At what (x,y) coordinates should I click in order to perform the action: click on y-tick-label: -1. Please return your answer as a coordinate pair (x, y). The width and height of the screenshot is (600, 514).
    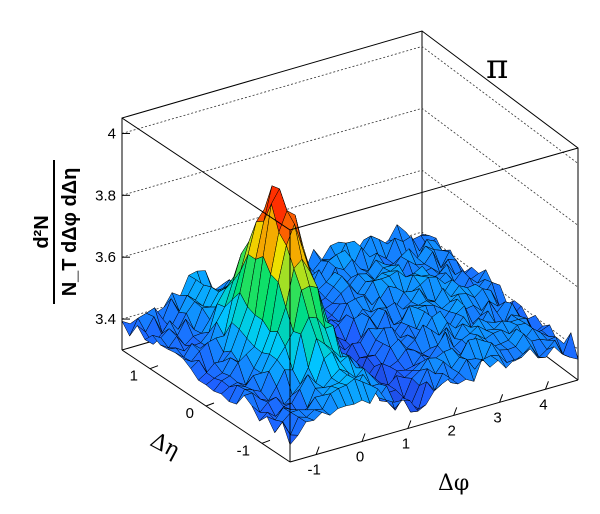
    Looking at the image, I should click on (243, 450).